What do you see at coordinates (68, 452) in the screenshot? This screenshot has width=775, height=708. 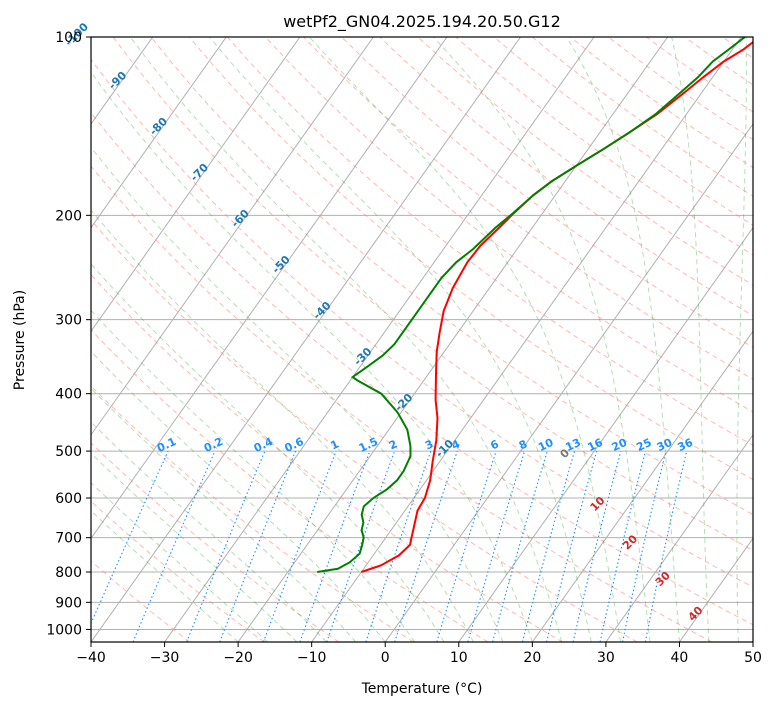 I see `y-tick-label: 500` at bounding box center [68, 452].